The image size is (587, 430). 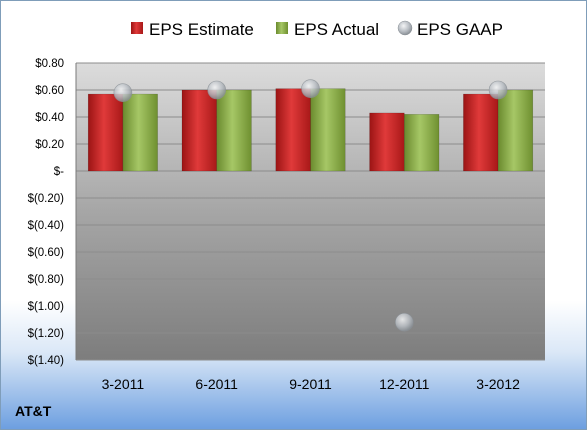 I want to click on y-tick-label: $(1.00), so click(x=46, y=307).